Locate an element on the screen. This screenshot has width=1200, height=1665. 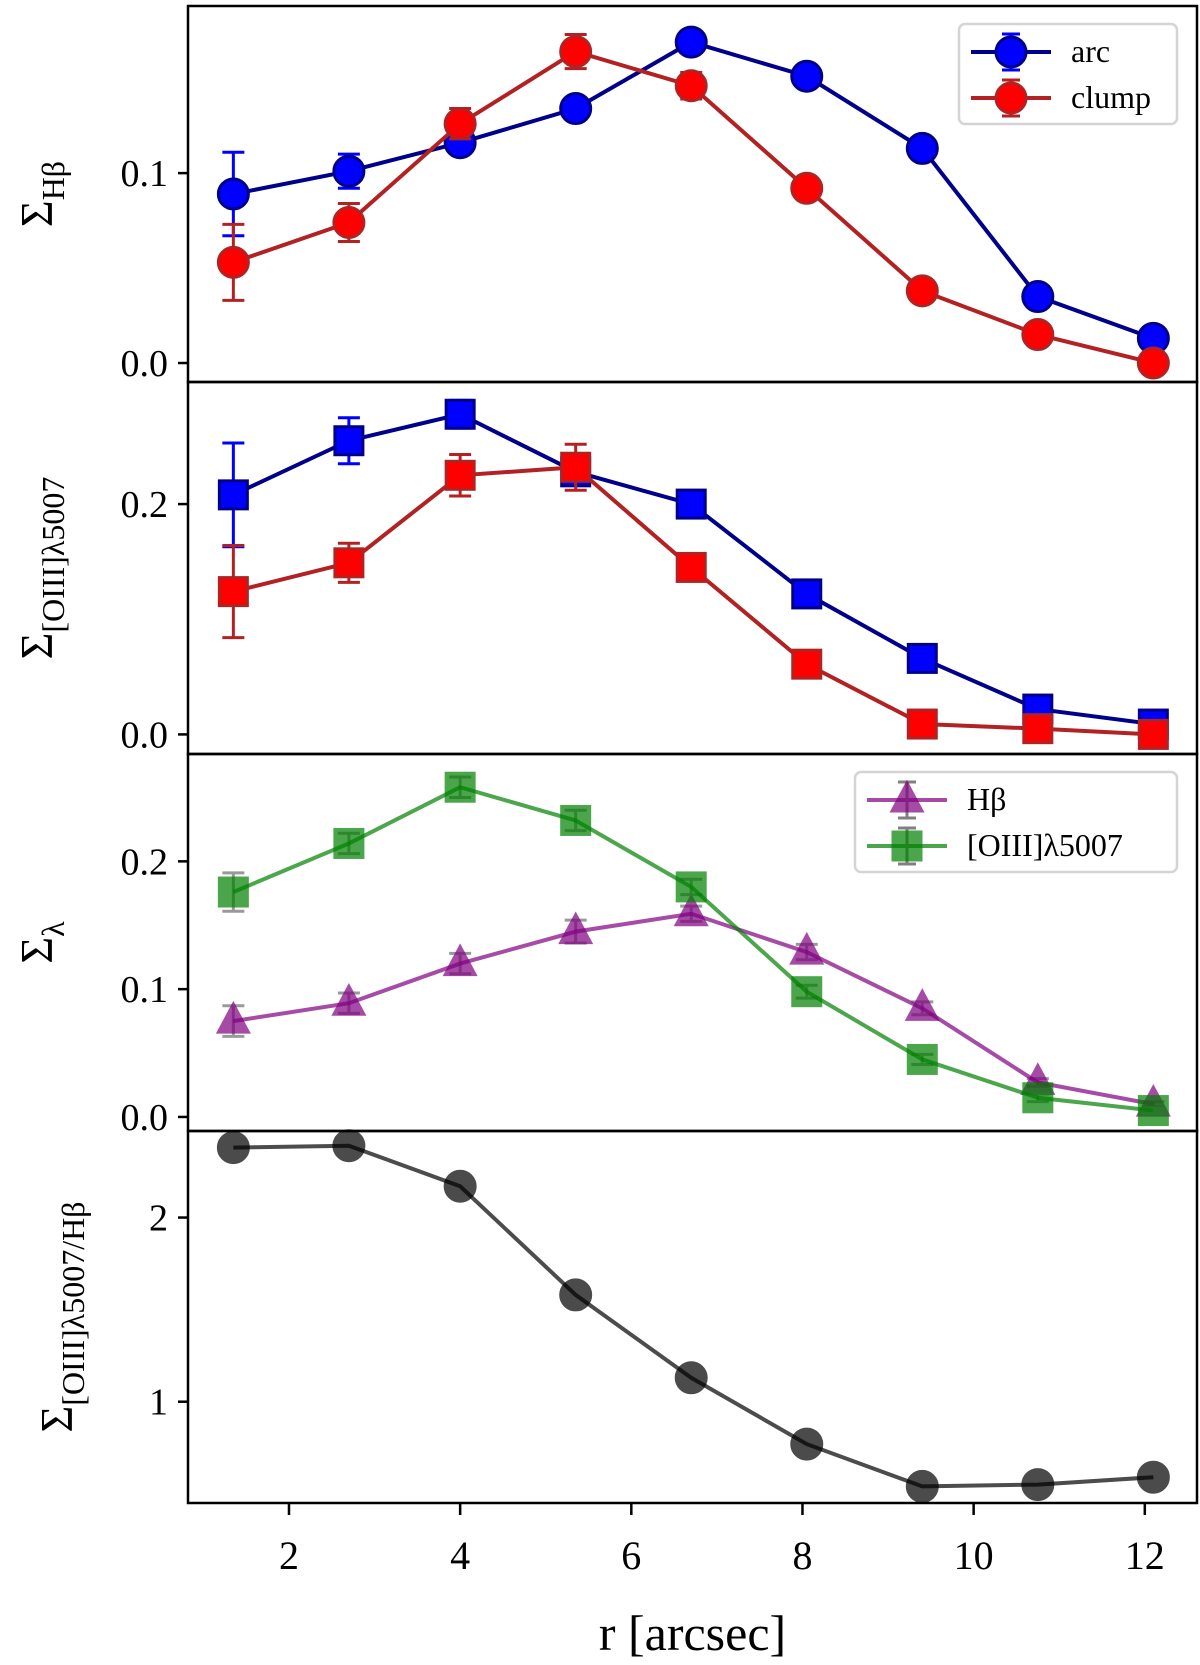
y-tick-label: 1 is located at coordinates (158, 1403).